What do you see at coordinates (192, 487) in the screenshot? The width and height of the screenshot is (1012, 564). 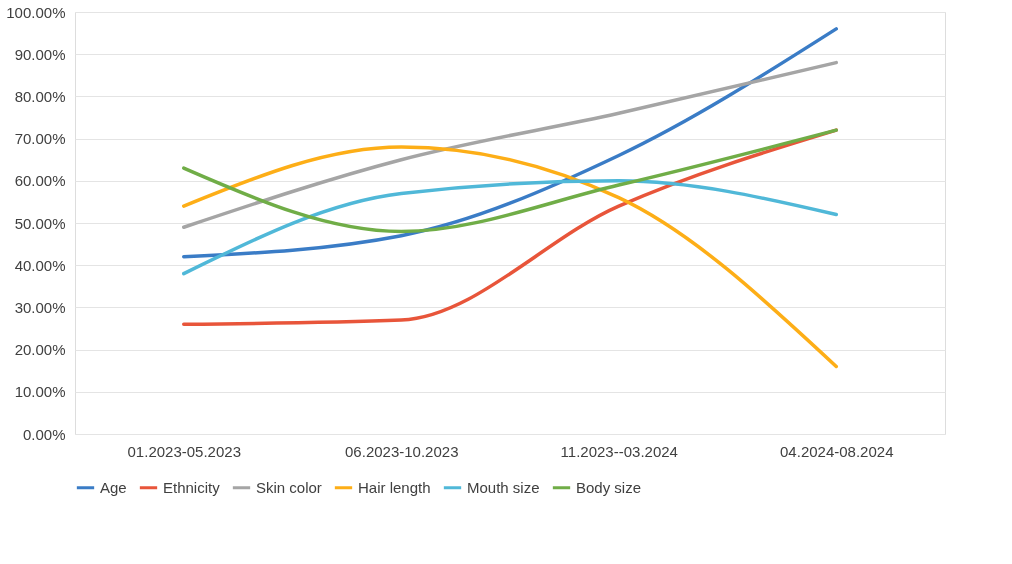 I see `legend-label: Ethnicity` at bounding box center [192, 487].